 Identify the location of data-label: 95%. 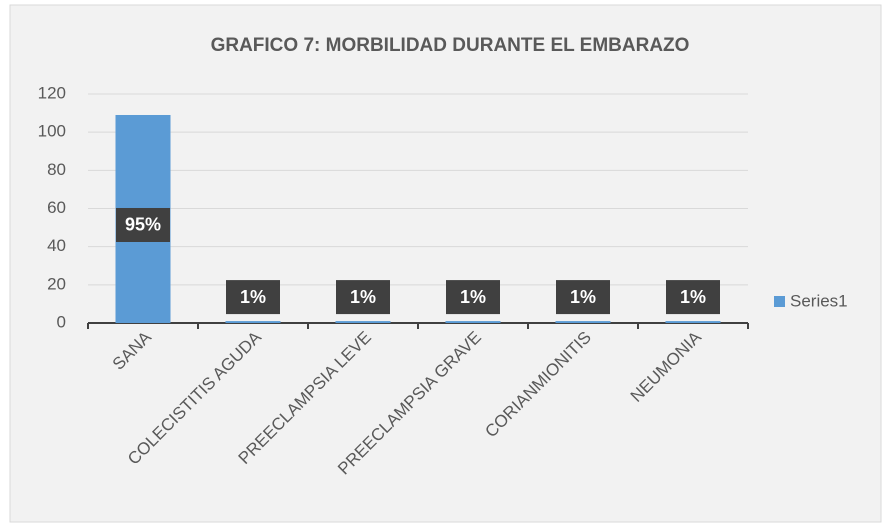
(143, 225).